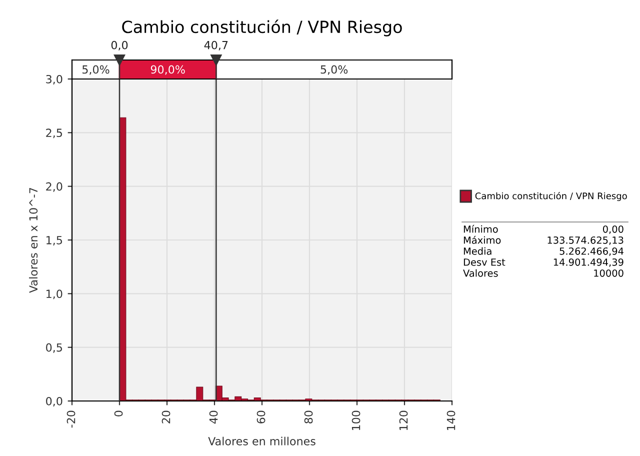 The width and height of the screenshot is (640, 456). Describe the element at coordinates (308, 417) in the screenshot. I see `x-tick-label: 80` at that location.